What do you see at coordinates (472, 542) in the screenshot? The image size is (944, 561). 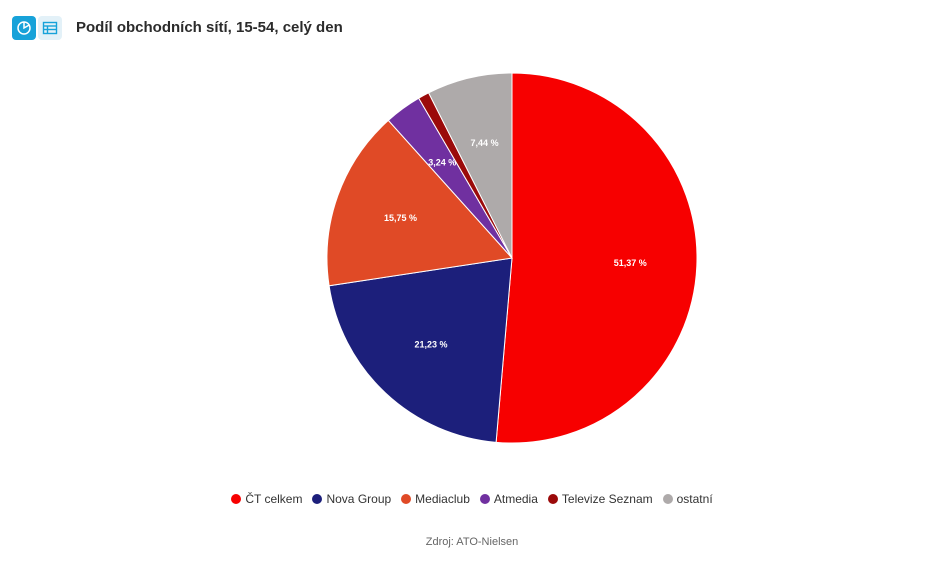 I see `source-note: Zdroj: ATO-Nielsen` at bounding box center [472, 542].